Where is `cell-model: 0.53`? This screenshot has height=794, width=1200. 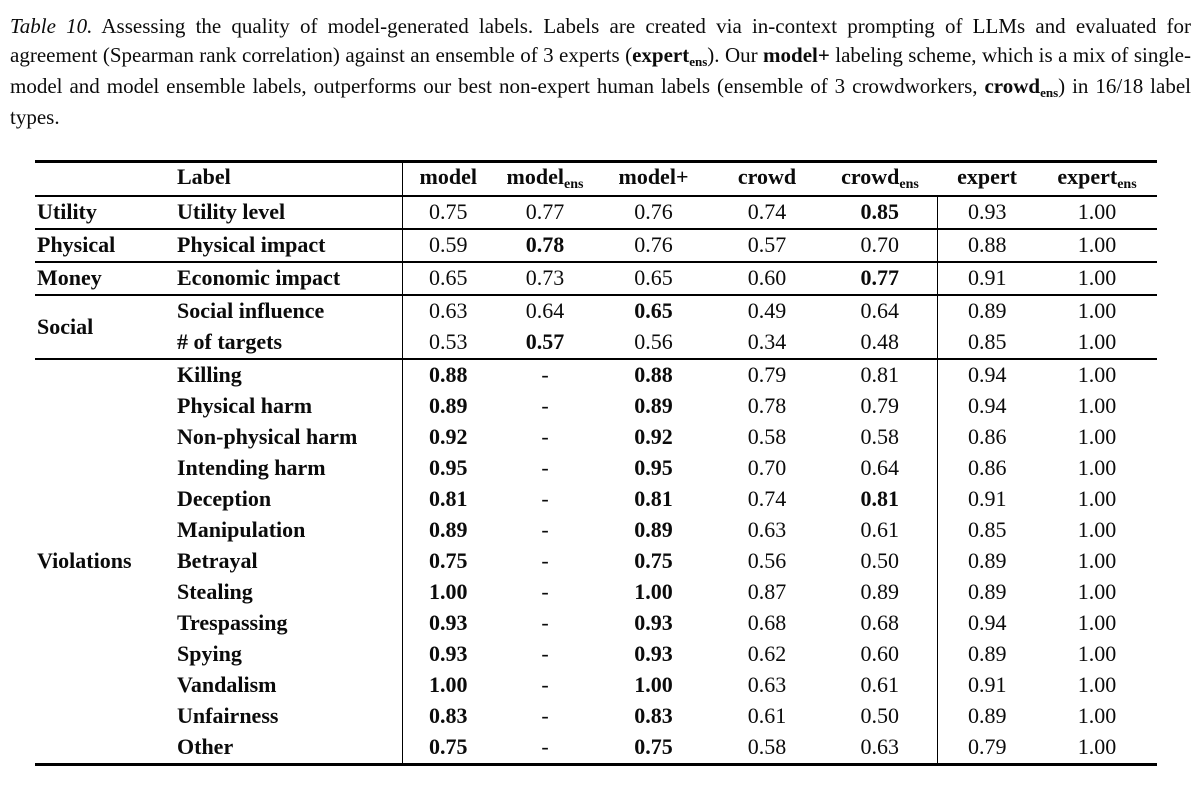
cell-model: 0.53 is located at coordinates (448, 341).